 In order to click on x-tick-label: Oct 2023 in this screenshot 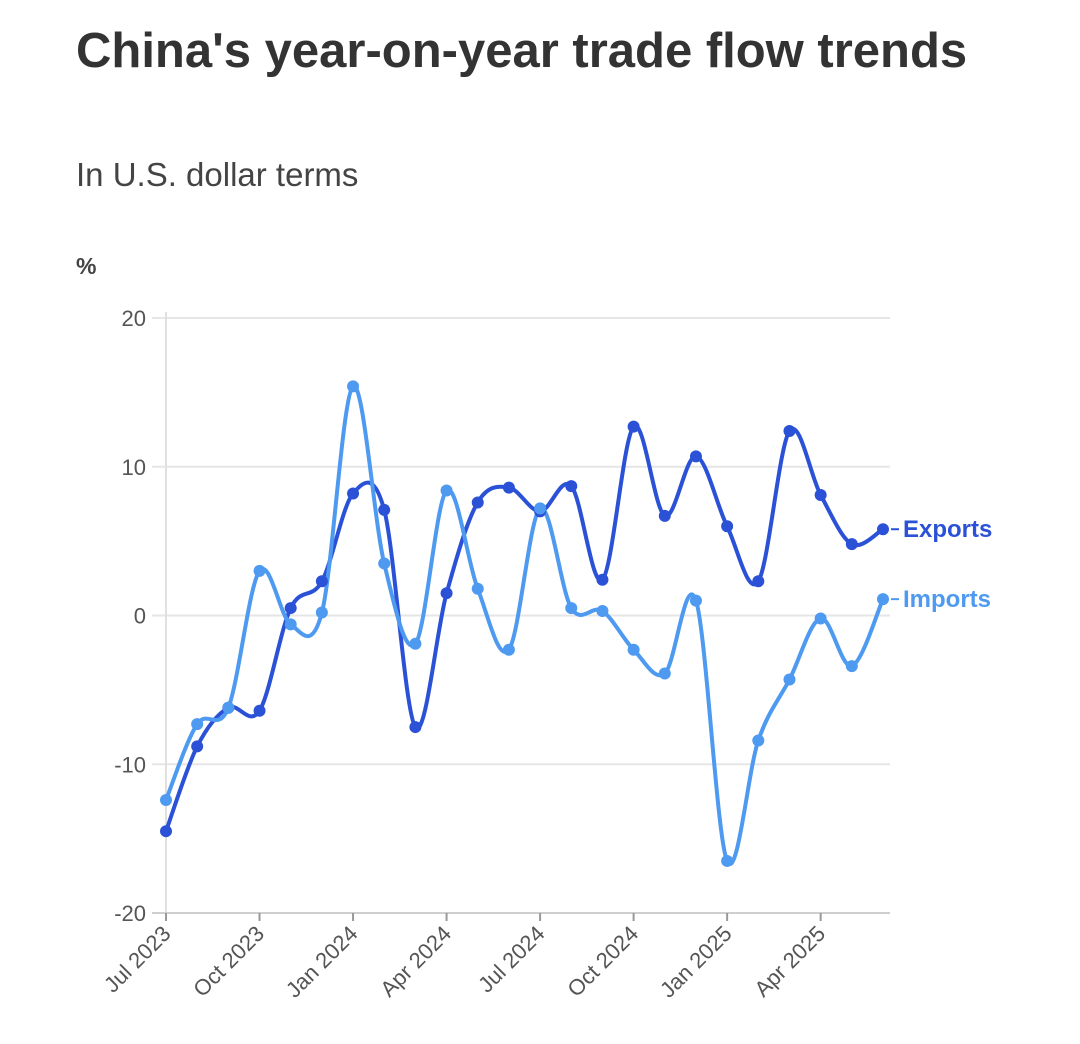, I will do `click(228, 961)`.